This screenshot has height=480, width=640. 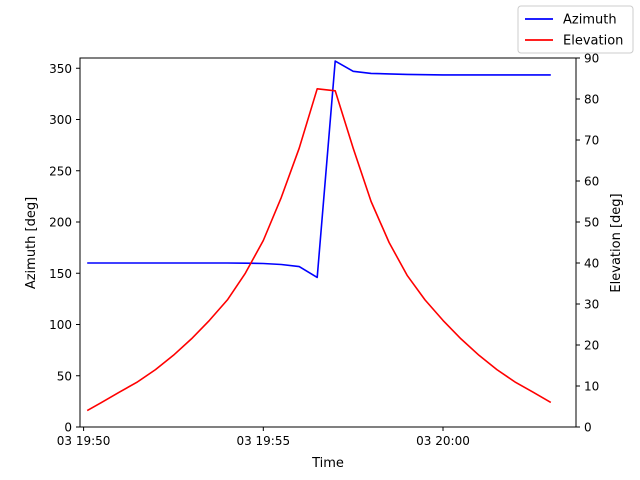 What do you see at coordinates (60, 274) in the screenshot?
I see `y-left-tick-label: 150` at bounding box center [60, 274].